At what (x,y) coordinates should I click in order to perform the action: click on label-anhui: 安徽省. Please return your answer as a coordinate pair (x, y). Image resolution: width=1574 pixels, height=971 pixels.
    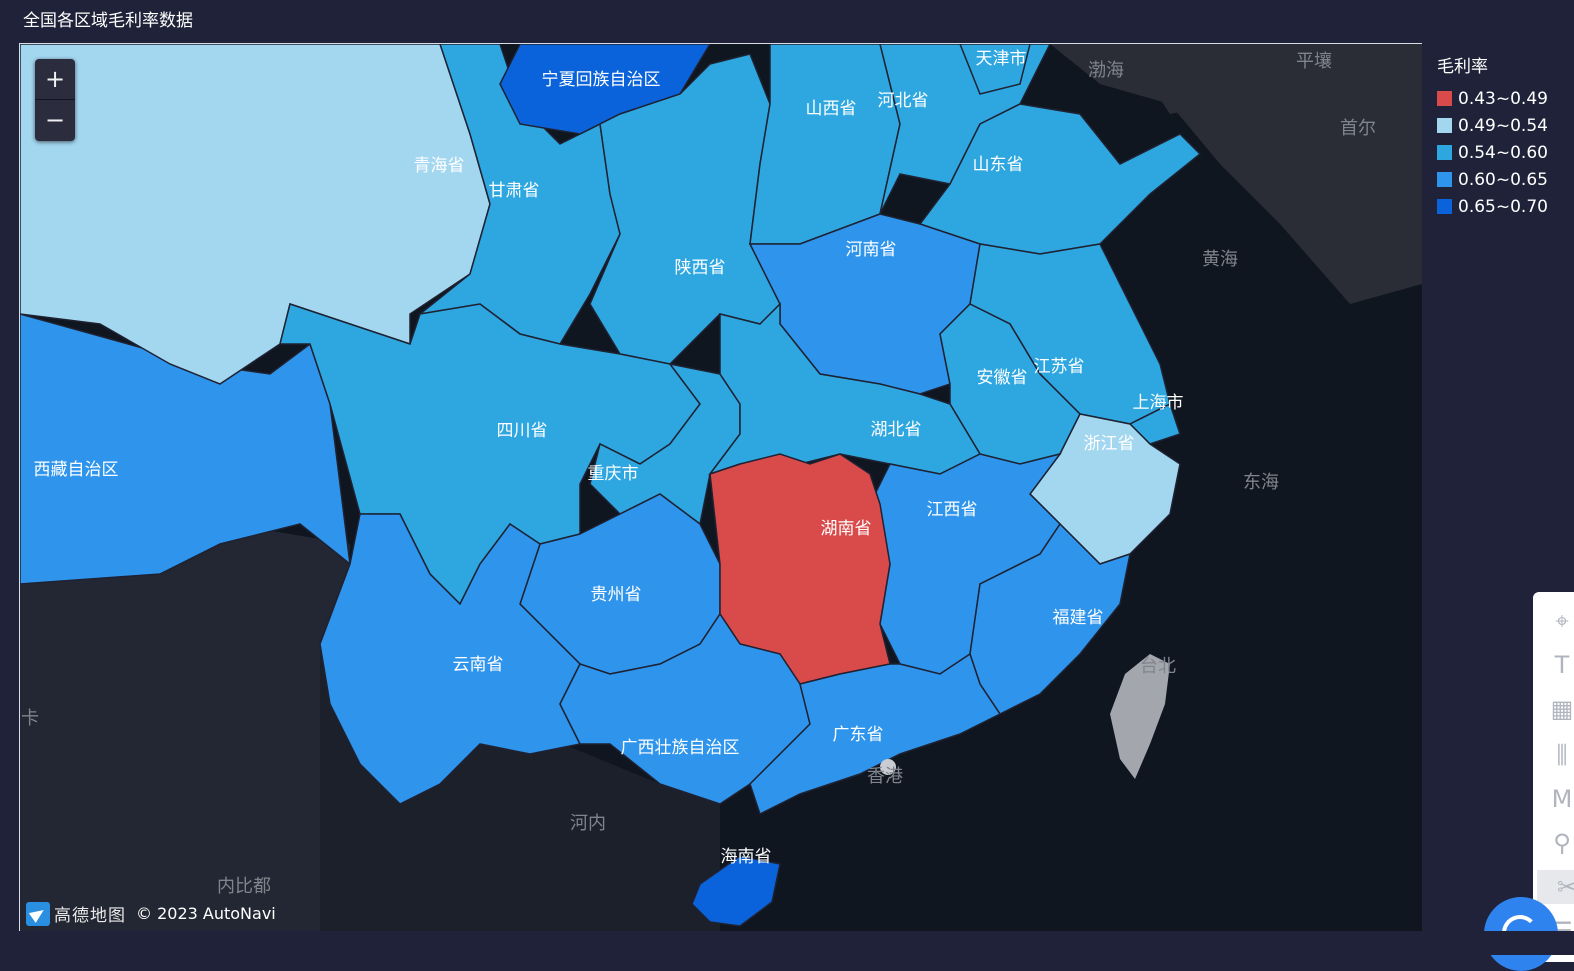
    Looking at the image, I should click on (1002, 378).